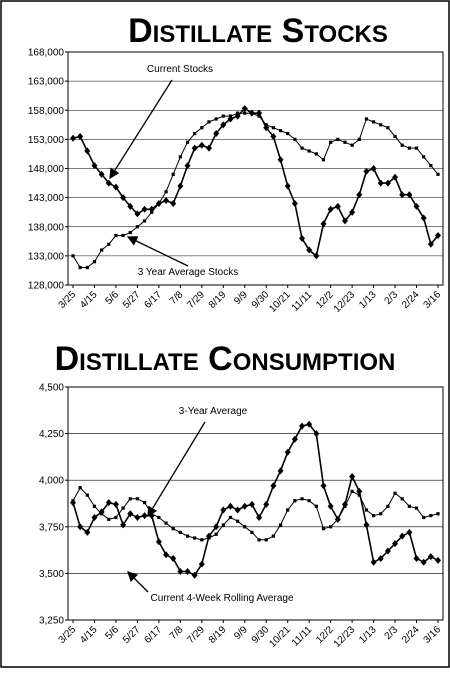 This screenshot has width=450, height=673. What do you see at coordinates (225, 359) in the screenshot?
I see `chart-title: Distillate Consumption` at bounding box center [225, 359].